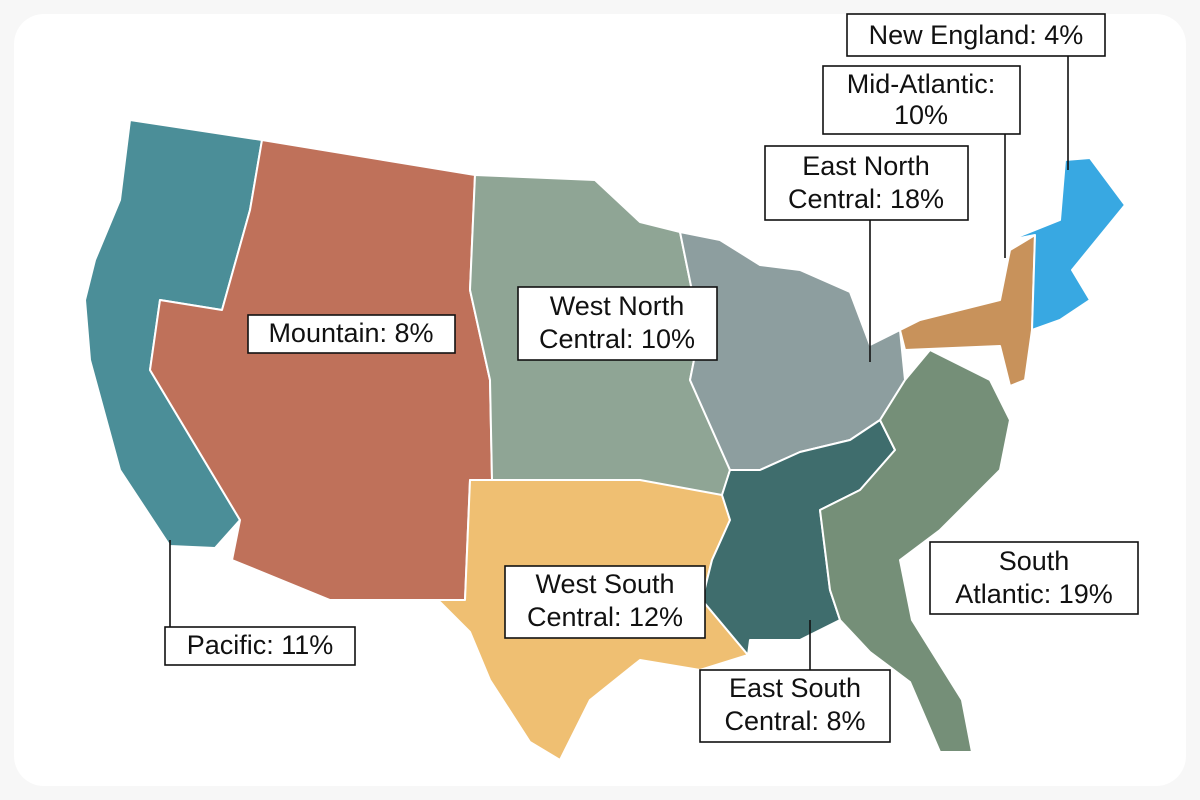 Image resolution: width=1200 pixels, height=800 pixels. I want to click on region-label: Pacific: 11%, so click(260, 645).